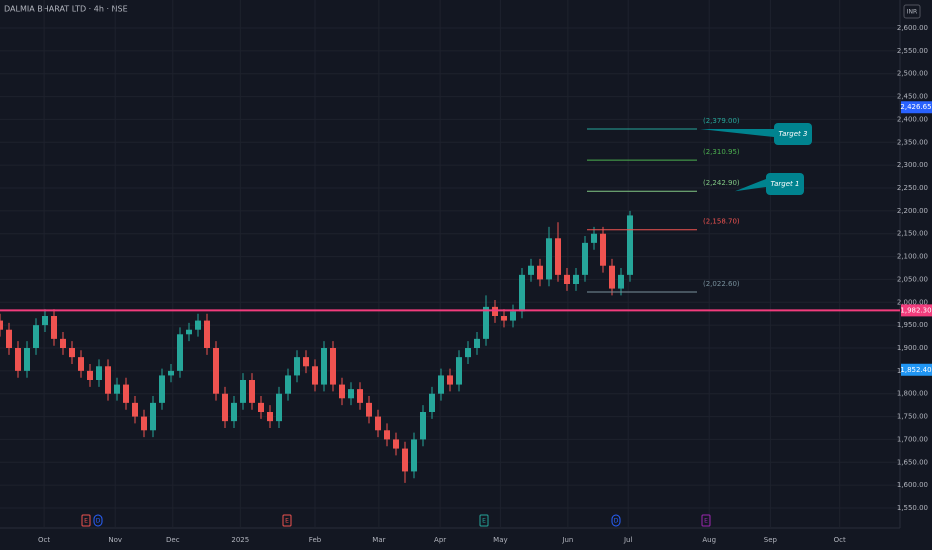 This screenshot has height=550, width=932. I want to click on x-tick-label: Oct, so click(840, 540).